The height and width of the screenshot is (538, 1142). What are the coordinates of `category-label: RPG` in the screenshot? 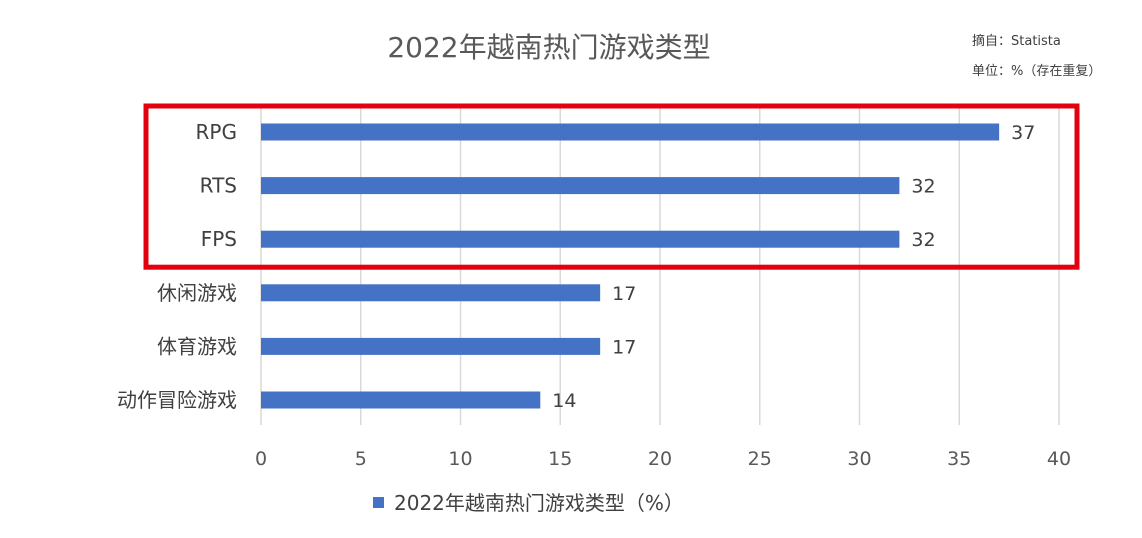 It's located at (216, 132).